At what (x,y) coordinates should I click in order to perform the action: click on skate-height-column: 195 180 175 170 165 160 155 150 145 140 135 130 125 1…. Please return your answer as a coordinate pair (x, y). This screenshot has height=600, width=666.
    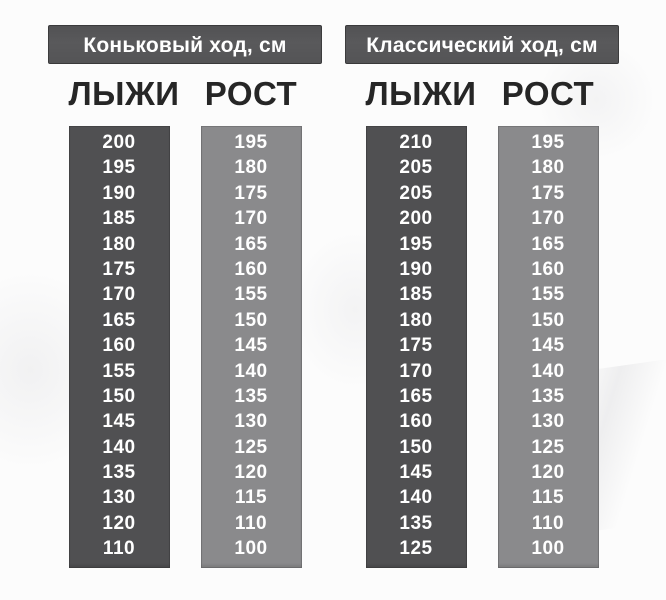
    Looking at the image, I should click on (251, 347).